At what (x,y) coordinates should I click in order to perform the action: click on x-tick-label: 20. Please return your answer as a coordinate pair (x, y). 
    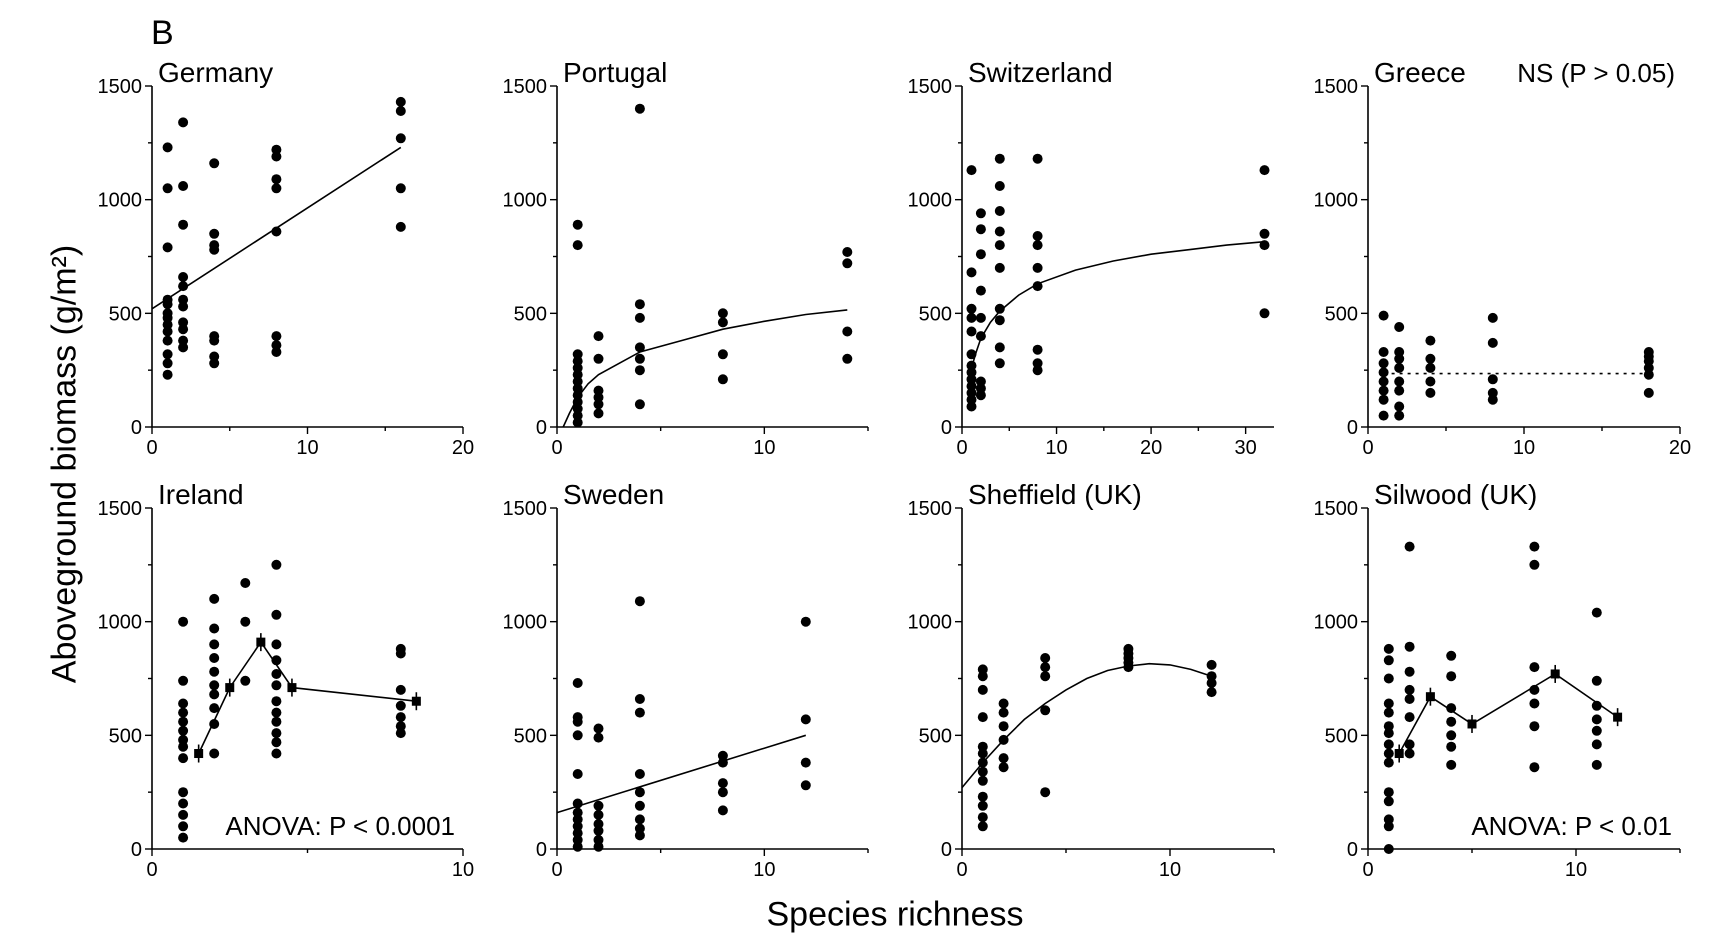
    Looking at the image, I should click on (1151, 448).